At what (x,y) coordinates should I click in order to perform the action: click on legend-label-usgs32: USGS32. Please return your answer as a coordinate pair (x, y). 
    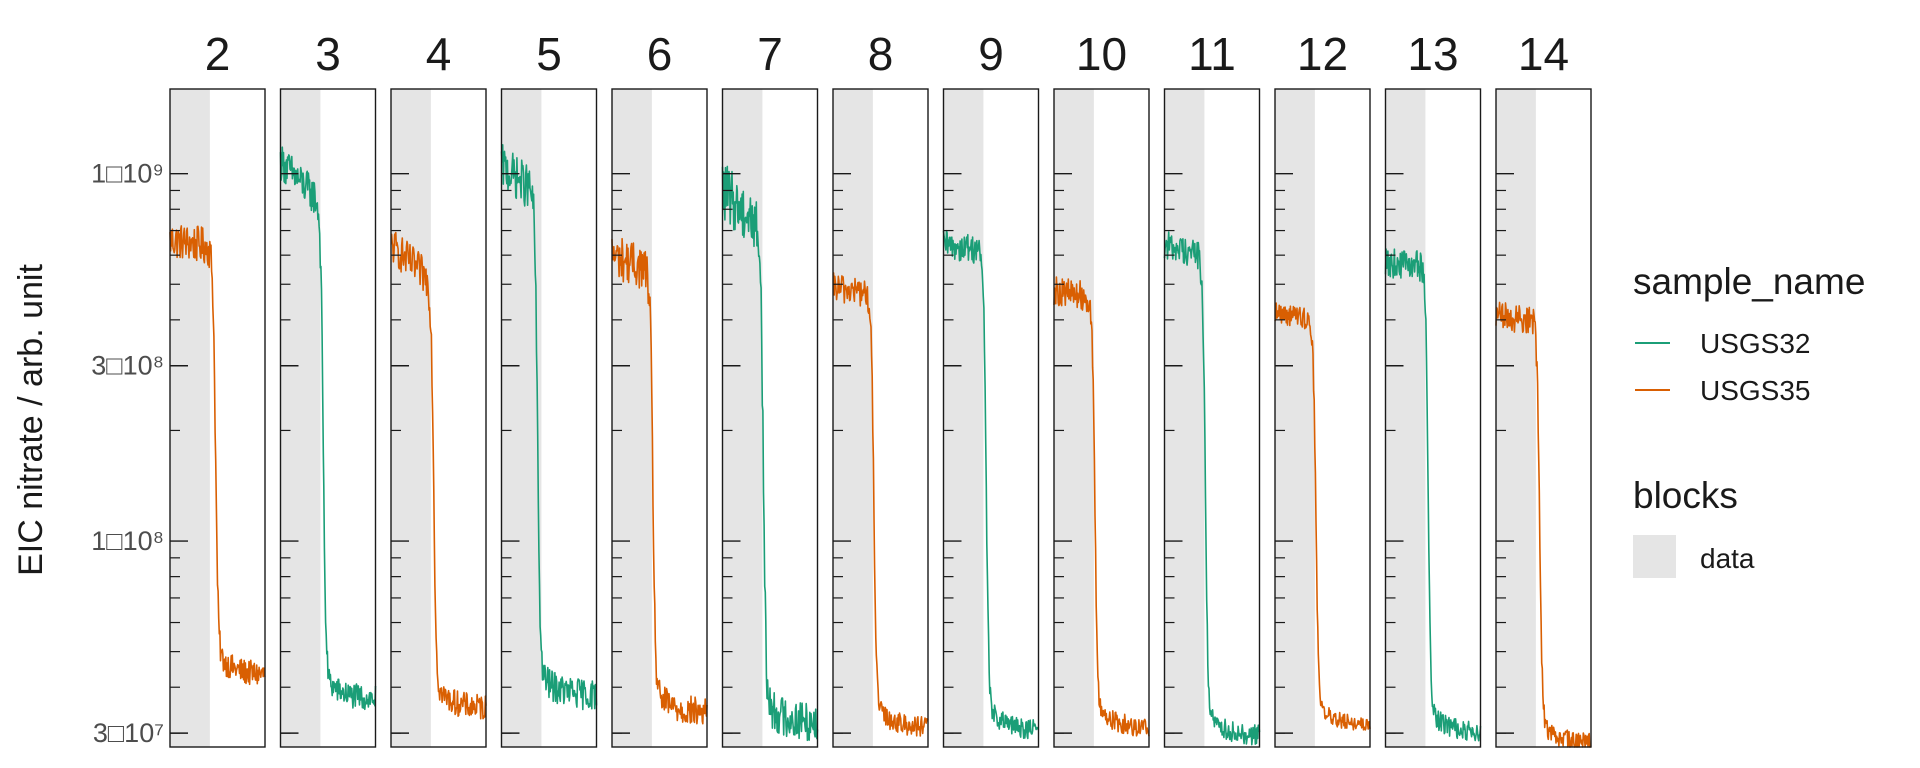
    Looking at the image, I should click on (1755, 343).